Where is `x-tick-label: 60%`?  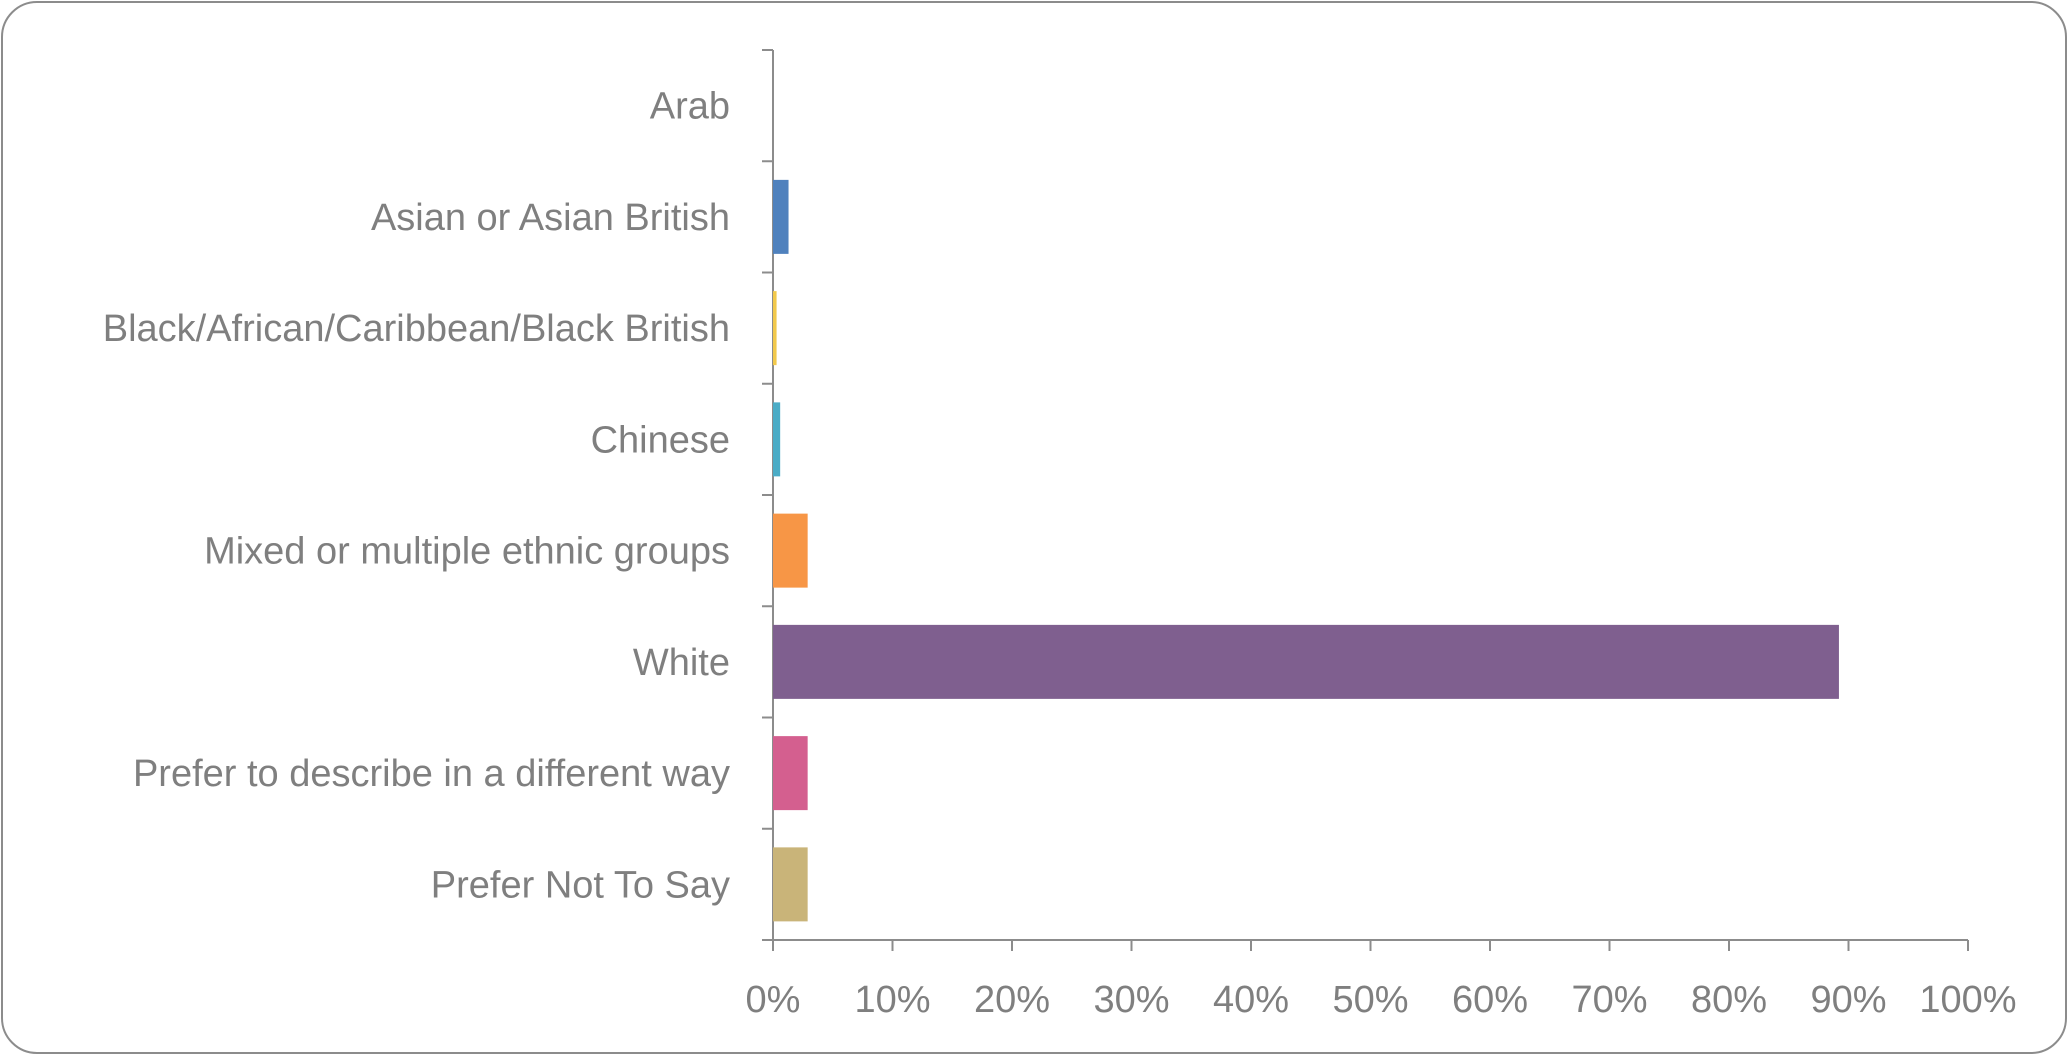
x-tick-label: 60% is located at coordinates (1490, 1000).